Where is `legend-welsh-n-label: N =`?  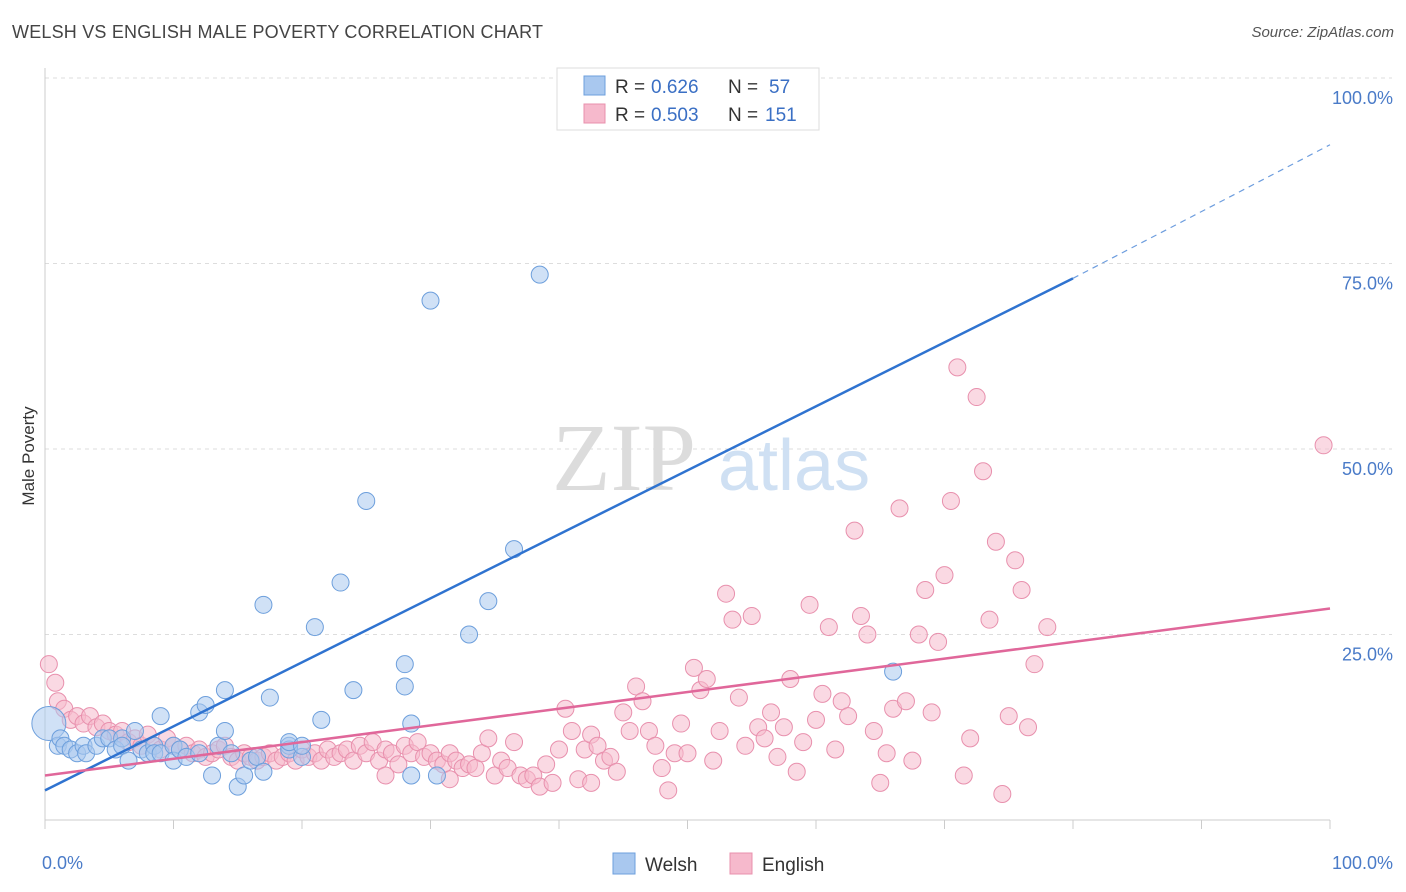 legend-welsh-n-label: N = is located at coordinates (743, 87).